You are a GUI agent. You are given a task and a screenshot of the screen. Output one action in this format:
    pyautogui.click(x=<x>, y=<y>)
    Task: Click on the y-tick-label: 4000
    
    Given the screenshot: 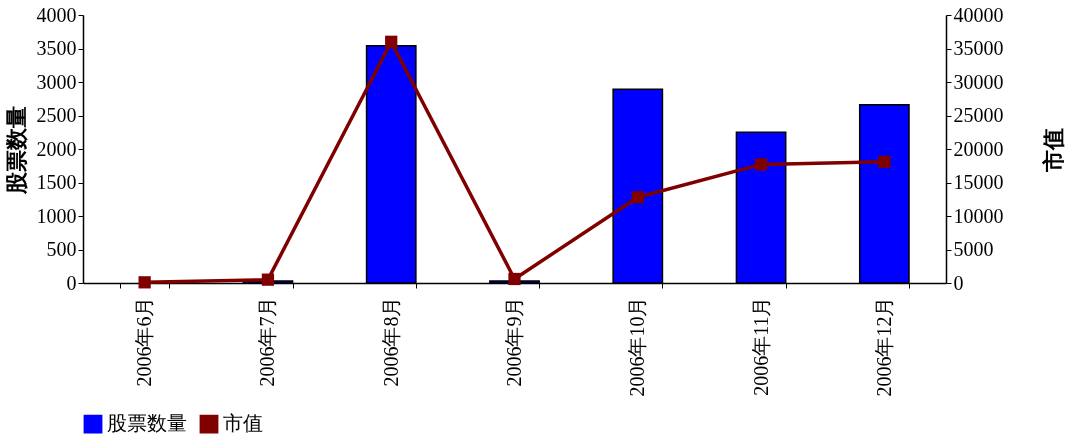 What is the action you would take?
    pyautogui.click(x=56, y=14)
    